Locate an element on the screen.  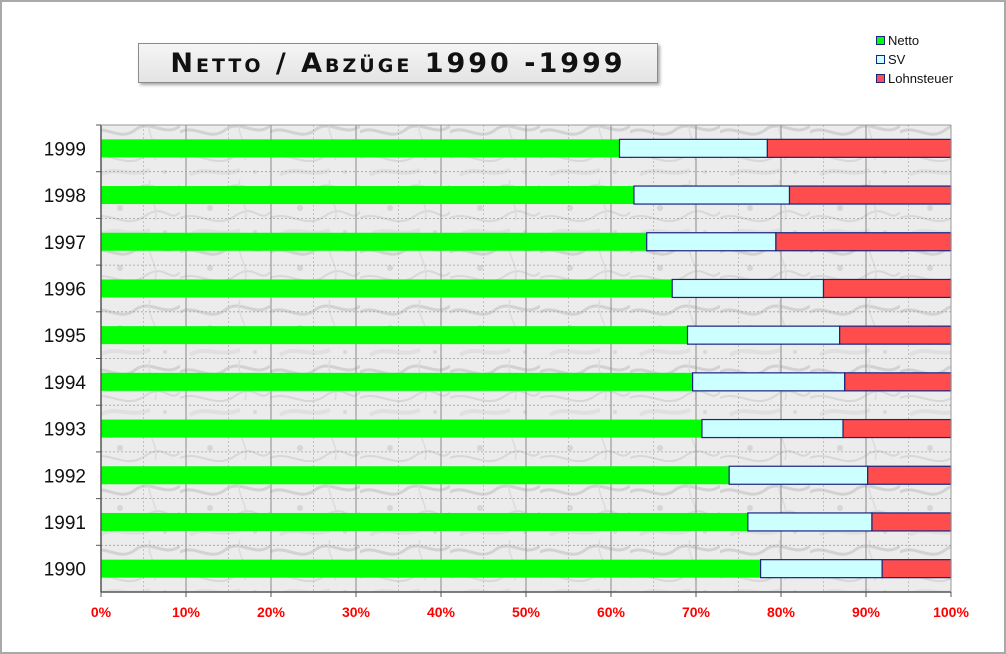
x-tick-label-20pct: 20% is located at coordinates (271, 612).